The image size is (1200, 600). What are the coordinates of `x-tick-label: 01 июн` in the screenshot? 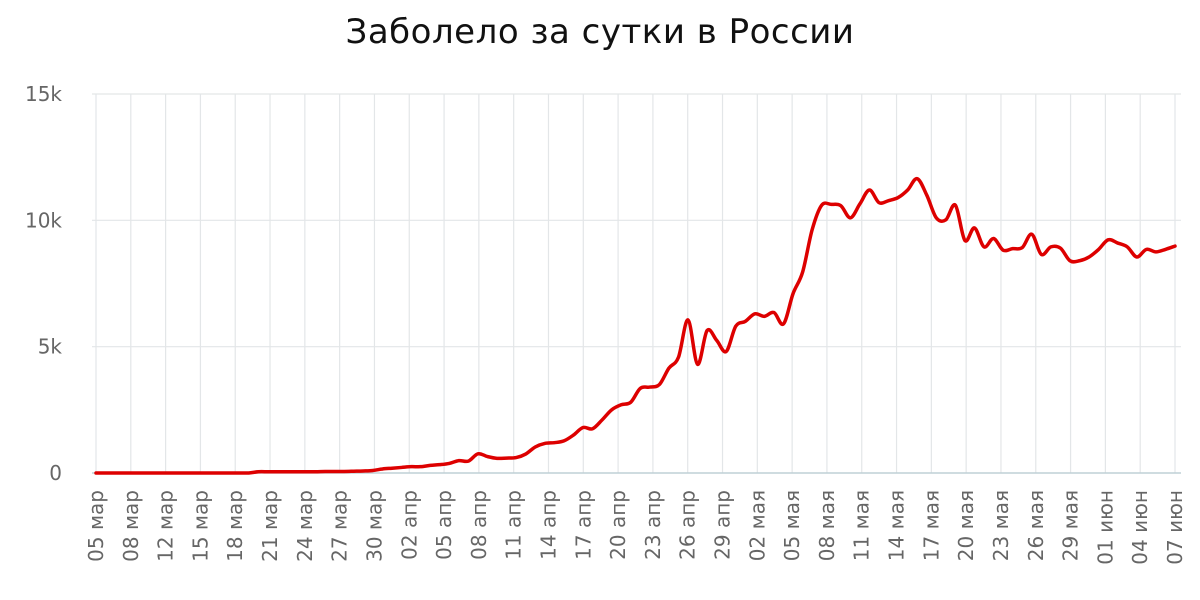 It's located at (1105, 527).